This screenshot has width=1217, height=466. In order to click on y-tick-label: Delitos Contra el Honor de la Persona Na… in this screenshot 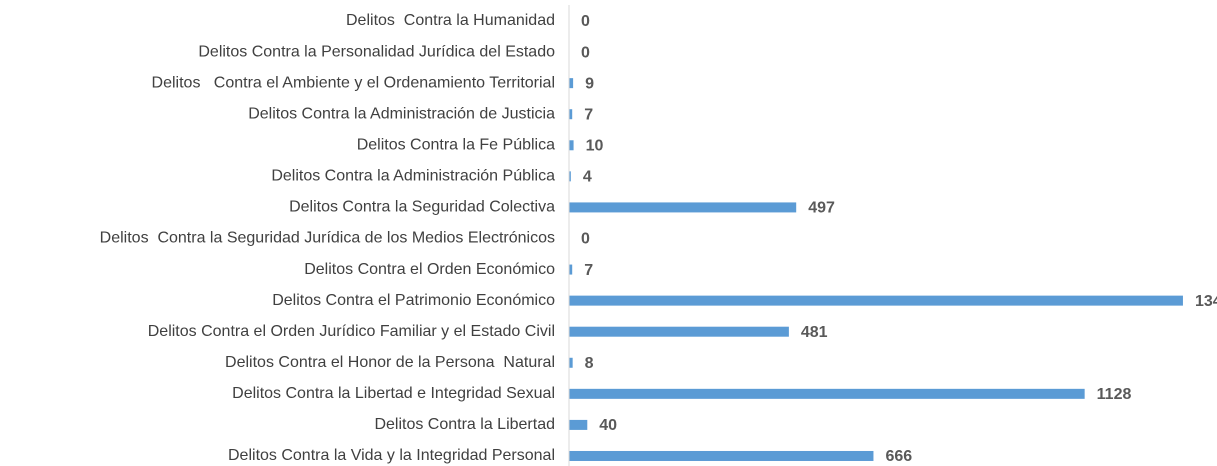, I will do `click(390, 362)`.